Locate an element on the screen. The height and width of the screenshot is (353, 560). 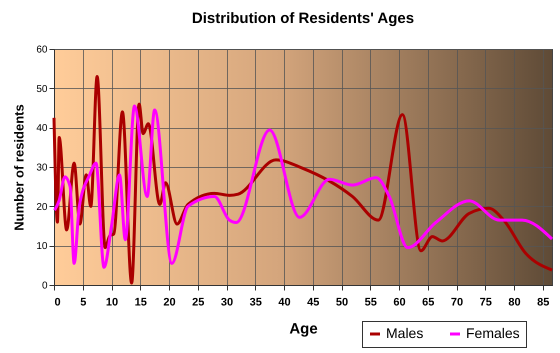
y-tick-label: 40 is located at coordinates (42, 128).